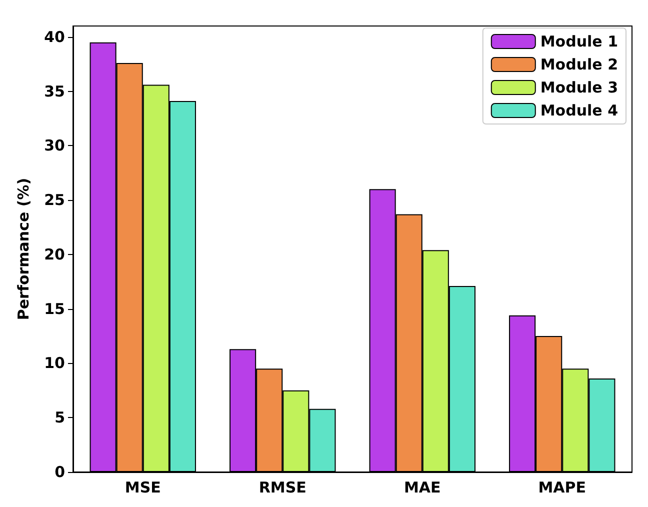  I want to click on y-tick-label: 40, so click(54, 37).